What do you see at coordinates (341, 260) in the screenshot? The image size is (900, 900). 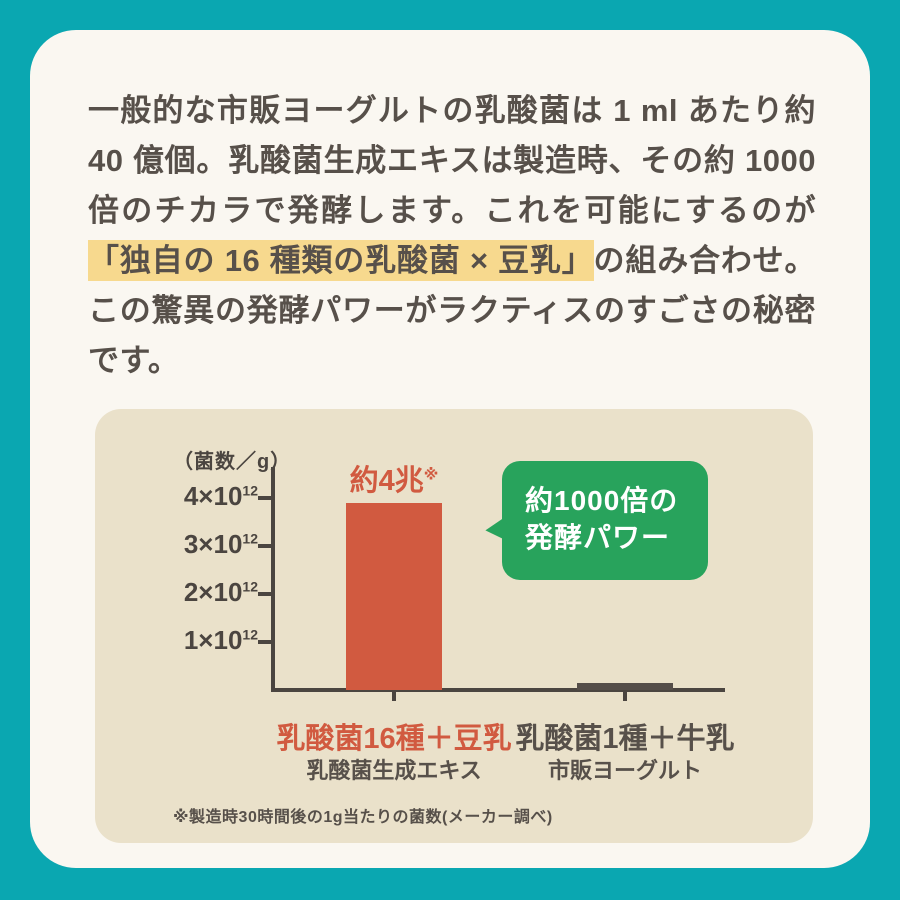 I see `intro-highlight: 「独自の 16 種類の乳酸菌 × 豆乳」` at bounding box center [341, 260].